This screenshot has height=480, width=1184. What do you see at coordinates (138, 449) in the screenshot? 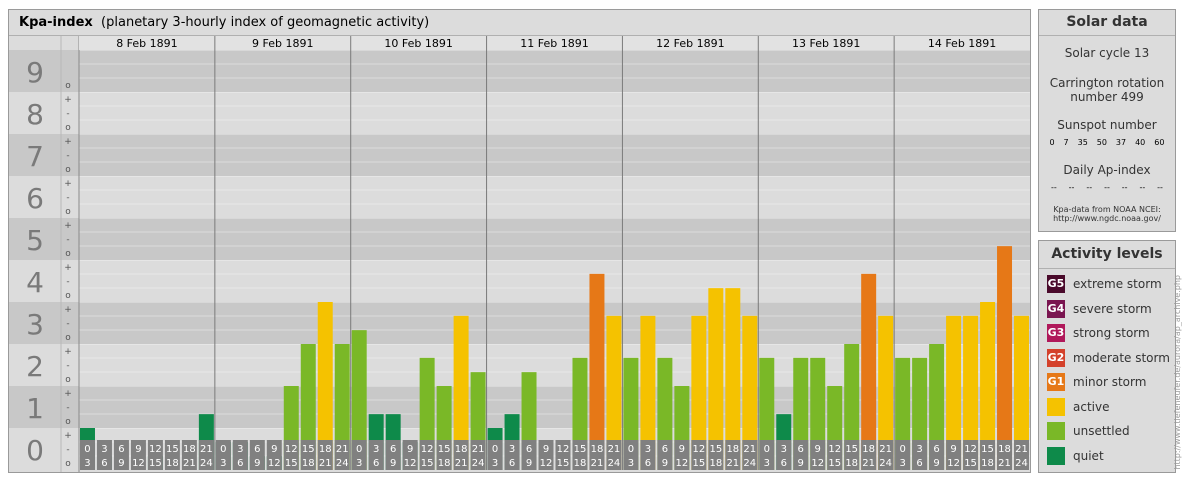
I see `interval-start-label: 9` at bounding box center [138, 449].